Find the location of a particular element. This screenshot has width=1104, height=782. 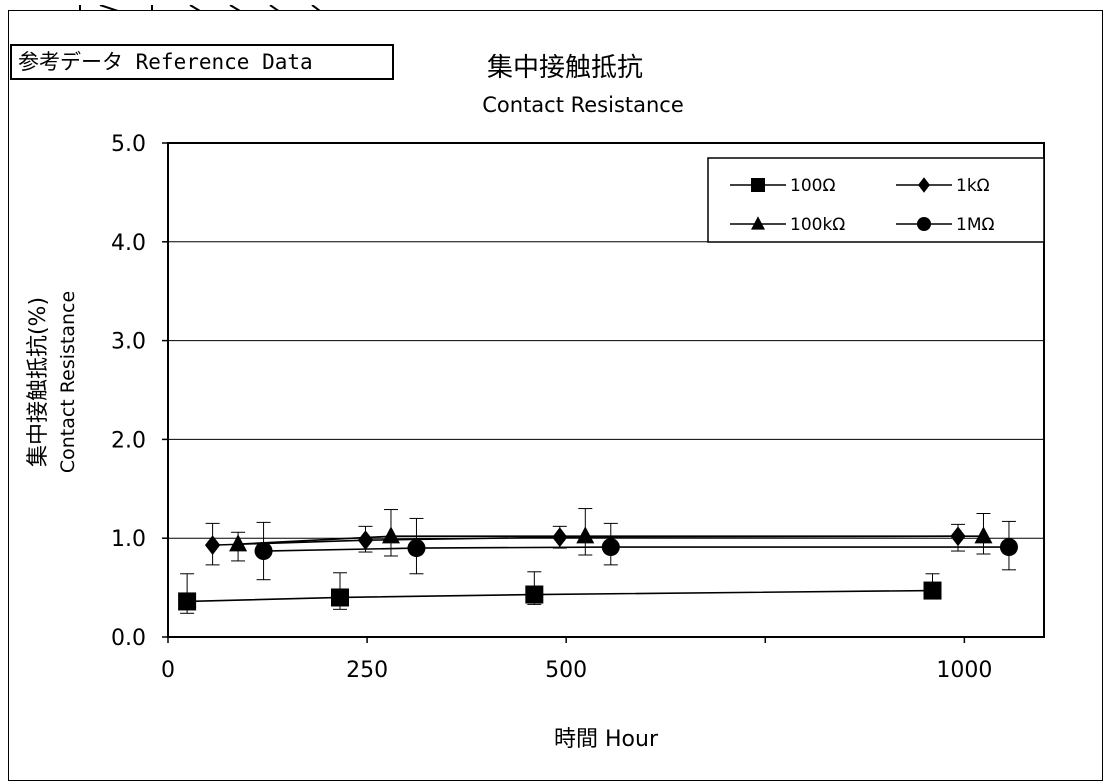

reference-data-badge: 参考データ Reference Data is located at coordinates (202, 62).